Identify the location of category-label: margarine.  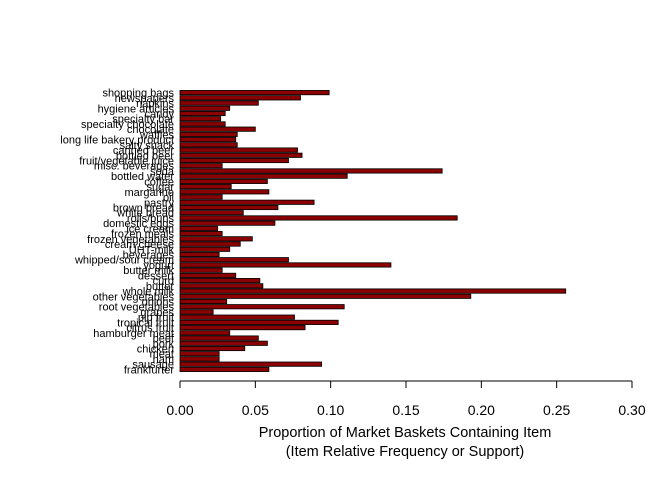
(149, 193).